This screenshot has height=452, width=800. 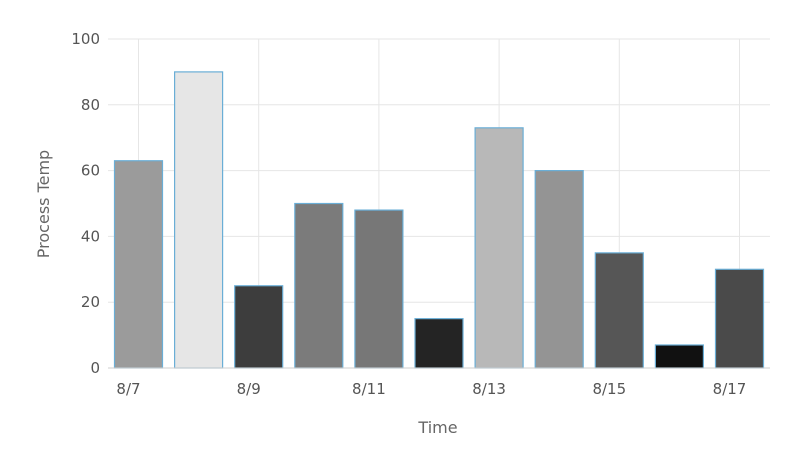 I want to click on x-tick-label: 8/9, so click(x=249, y=389).